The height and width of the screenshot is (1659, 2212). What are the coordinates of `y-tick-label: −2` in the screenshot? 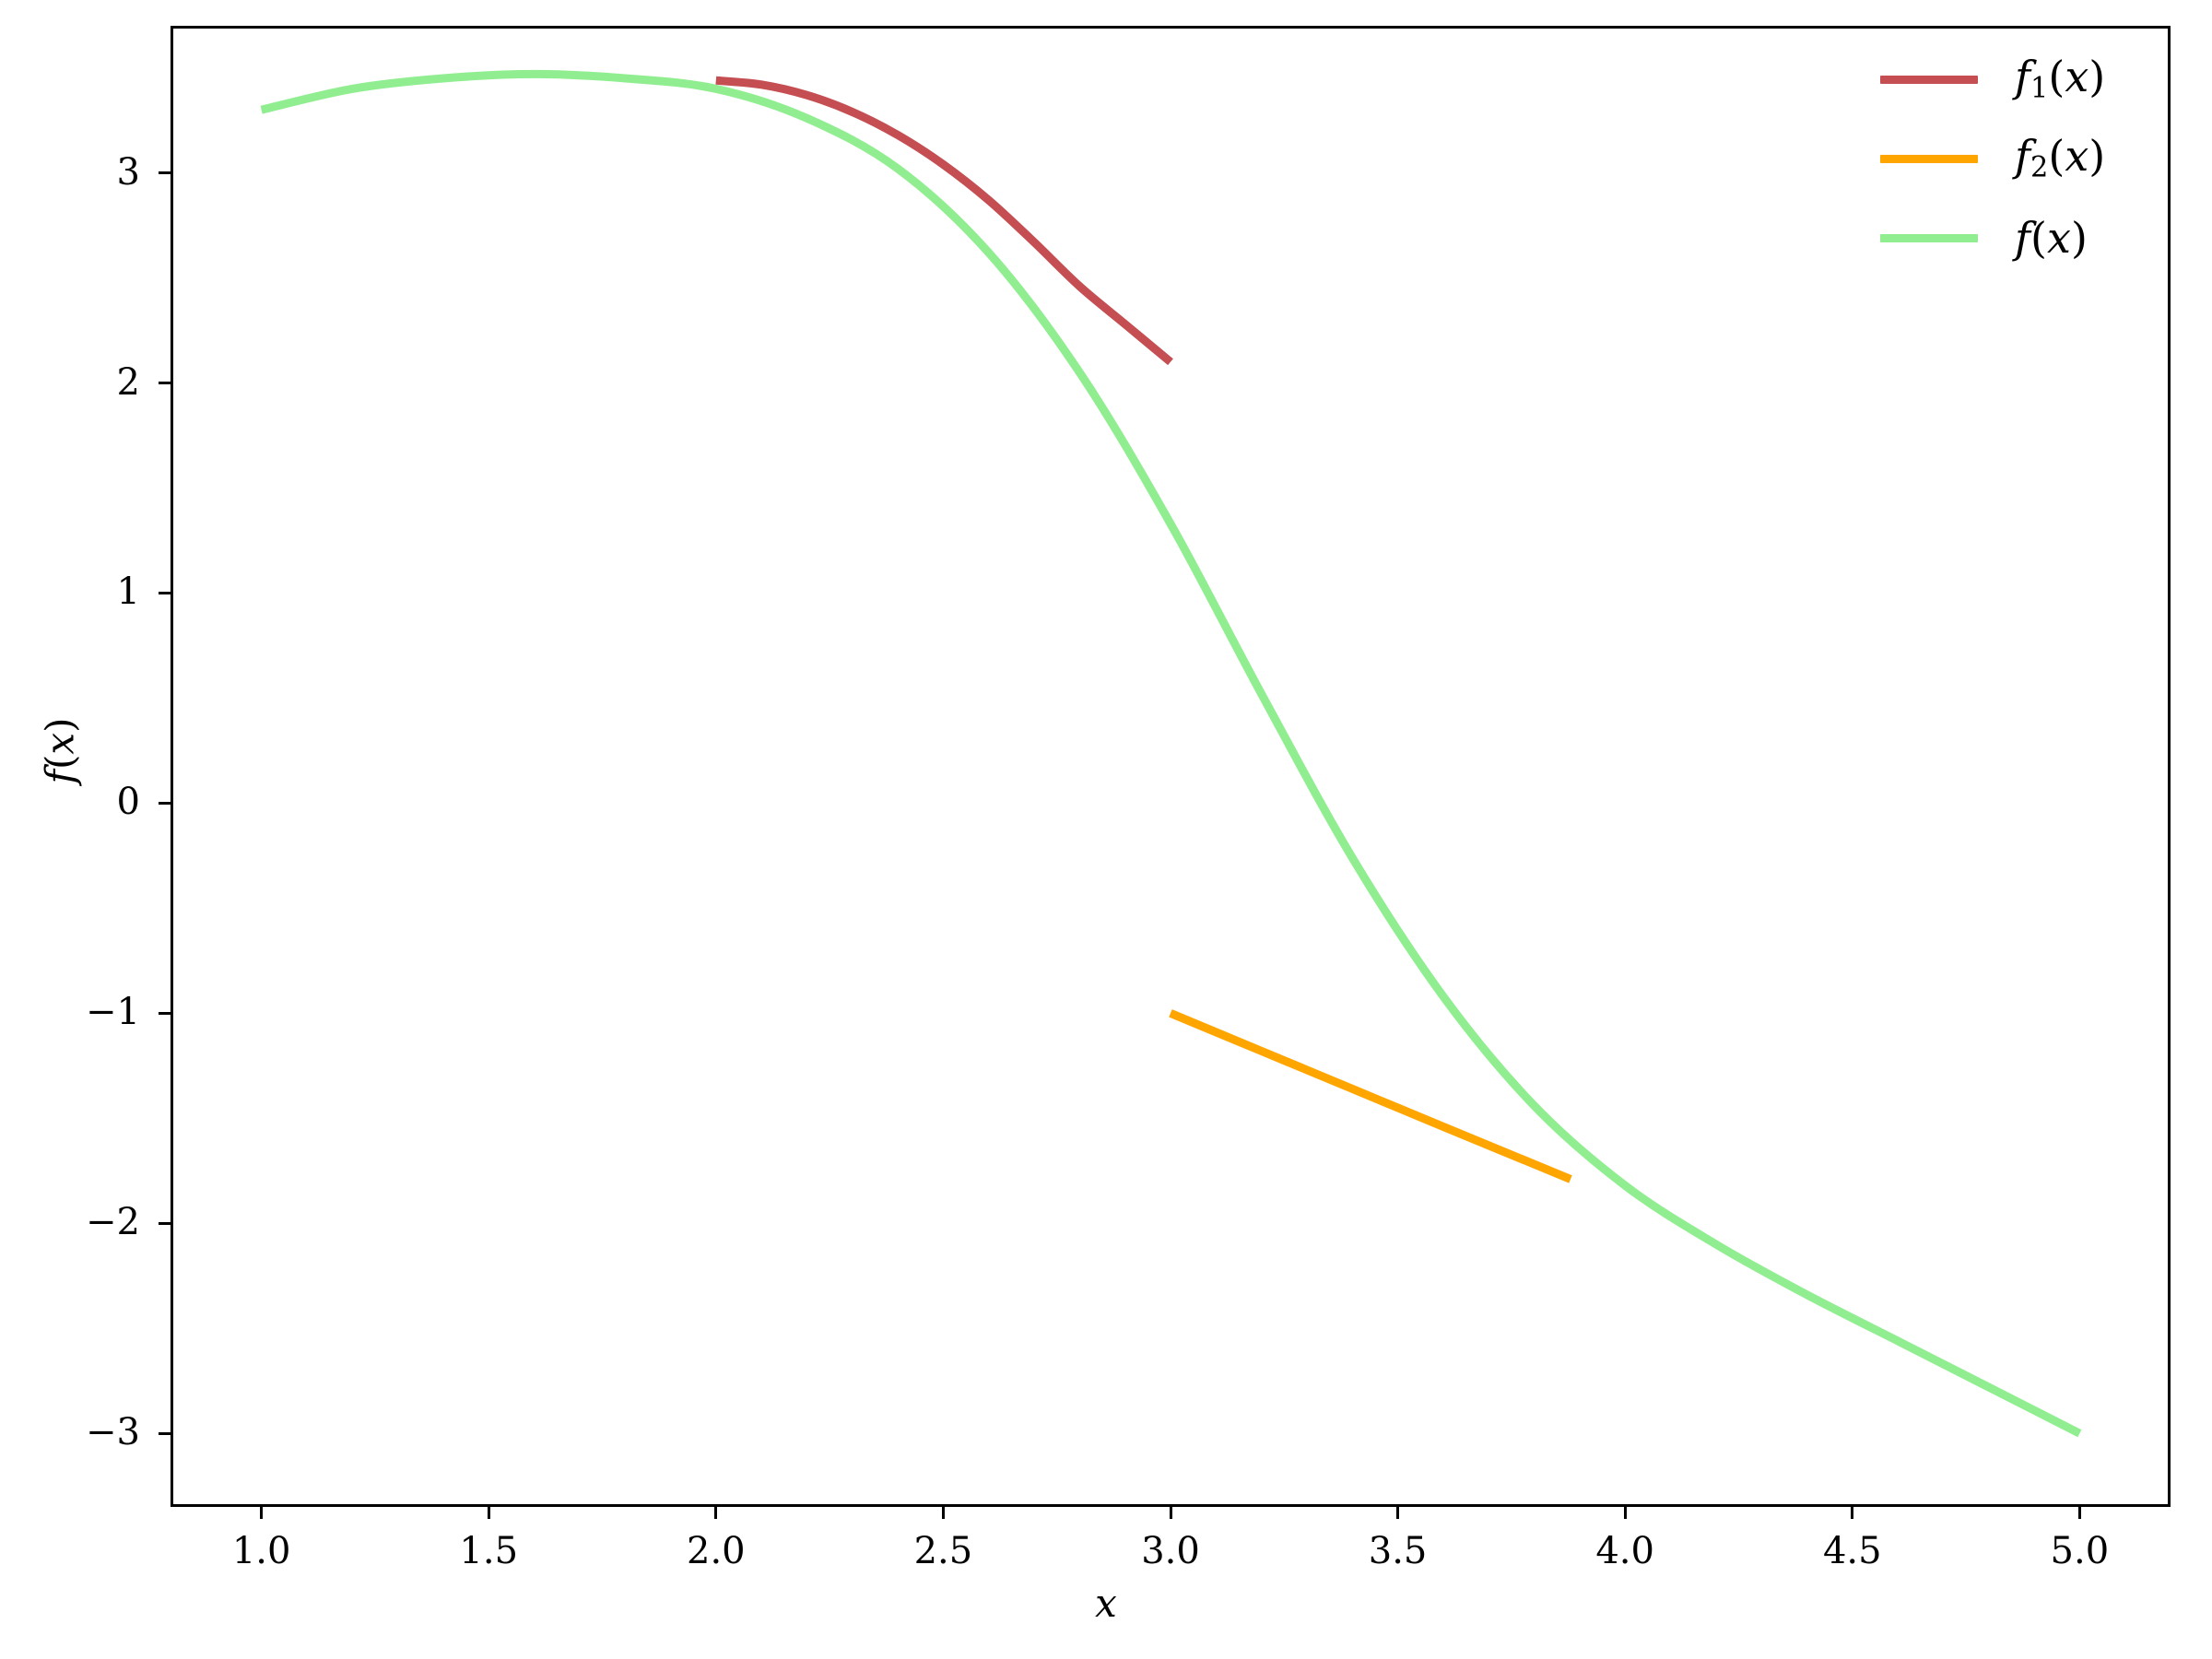 It's located at (113, 1222).